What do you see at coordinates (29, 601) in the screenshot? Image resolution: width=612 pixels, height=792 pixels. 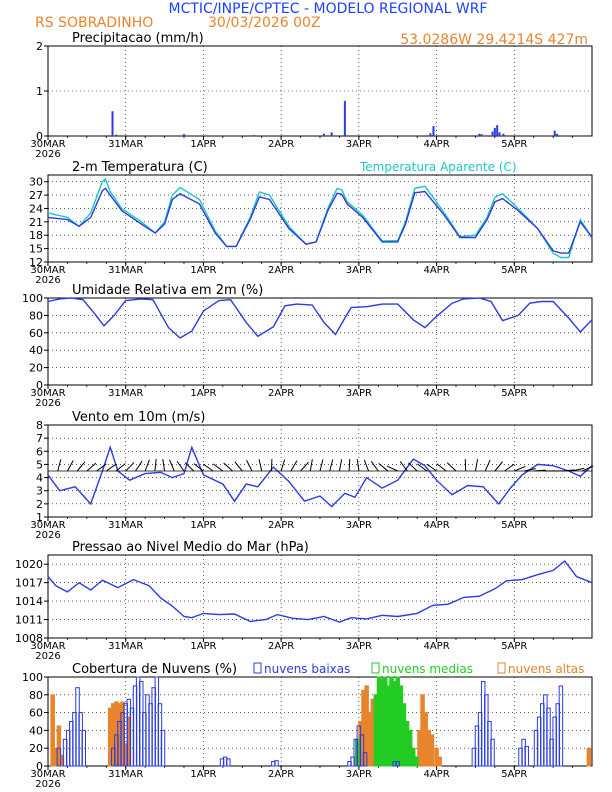 I see `pressure-ytick-label: 1014` at bounding box center [29, 601].